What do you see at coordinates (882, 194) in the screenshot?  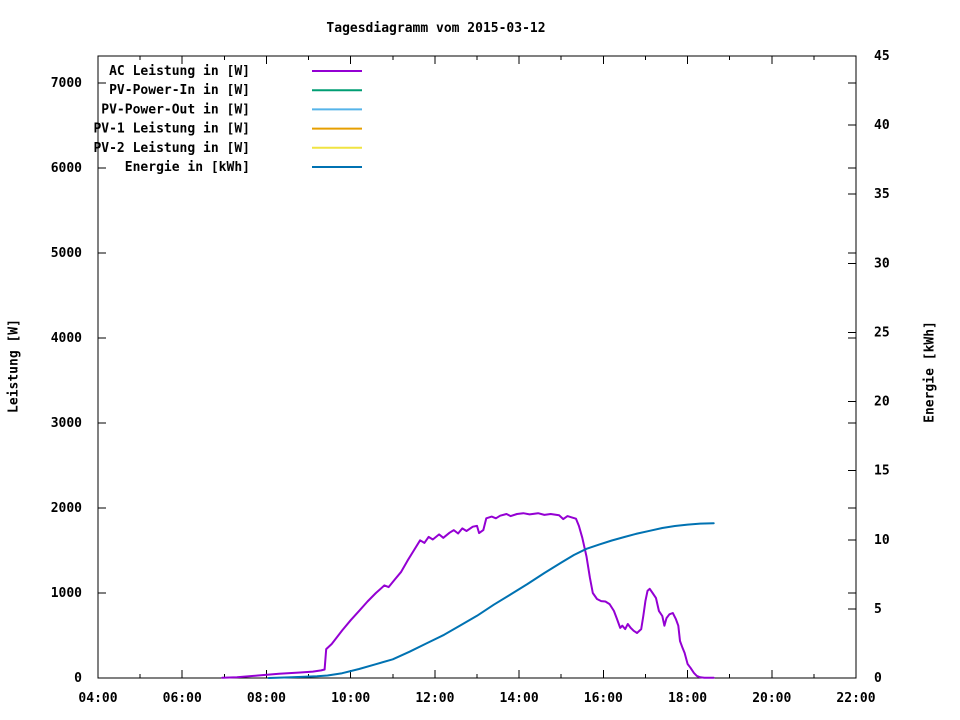 I see `y2-axis-tick-label: 35` at bounding box center [882, 194].